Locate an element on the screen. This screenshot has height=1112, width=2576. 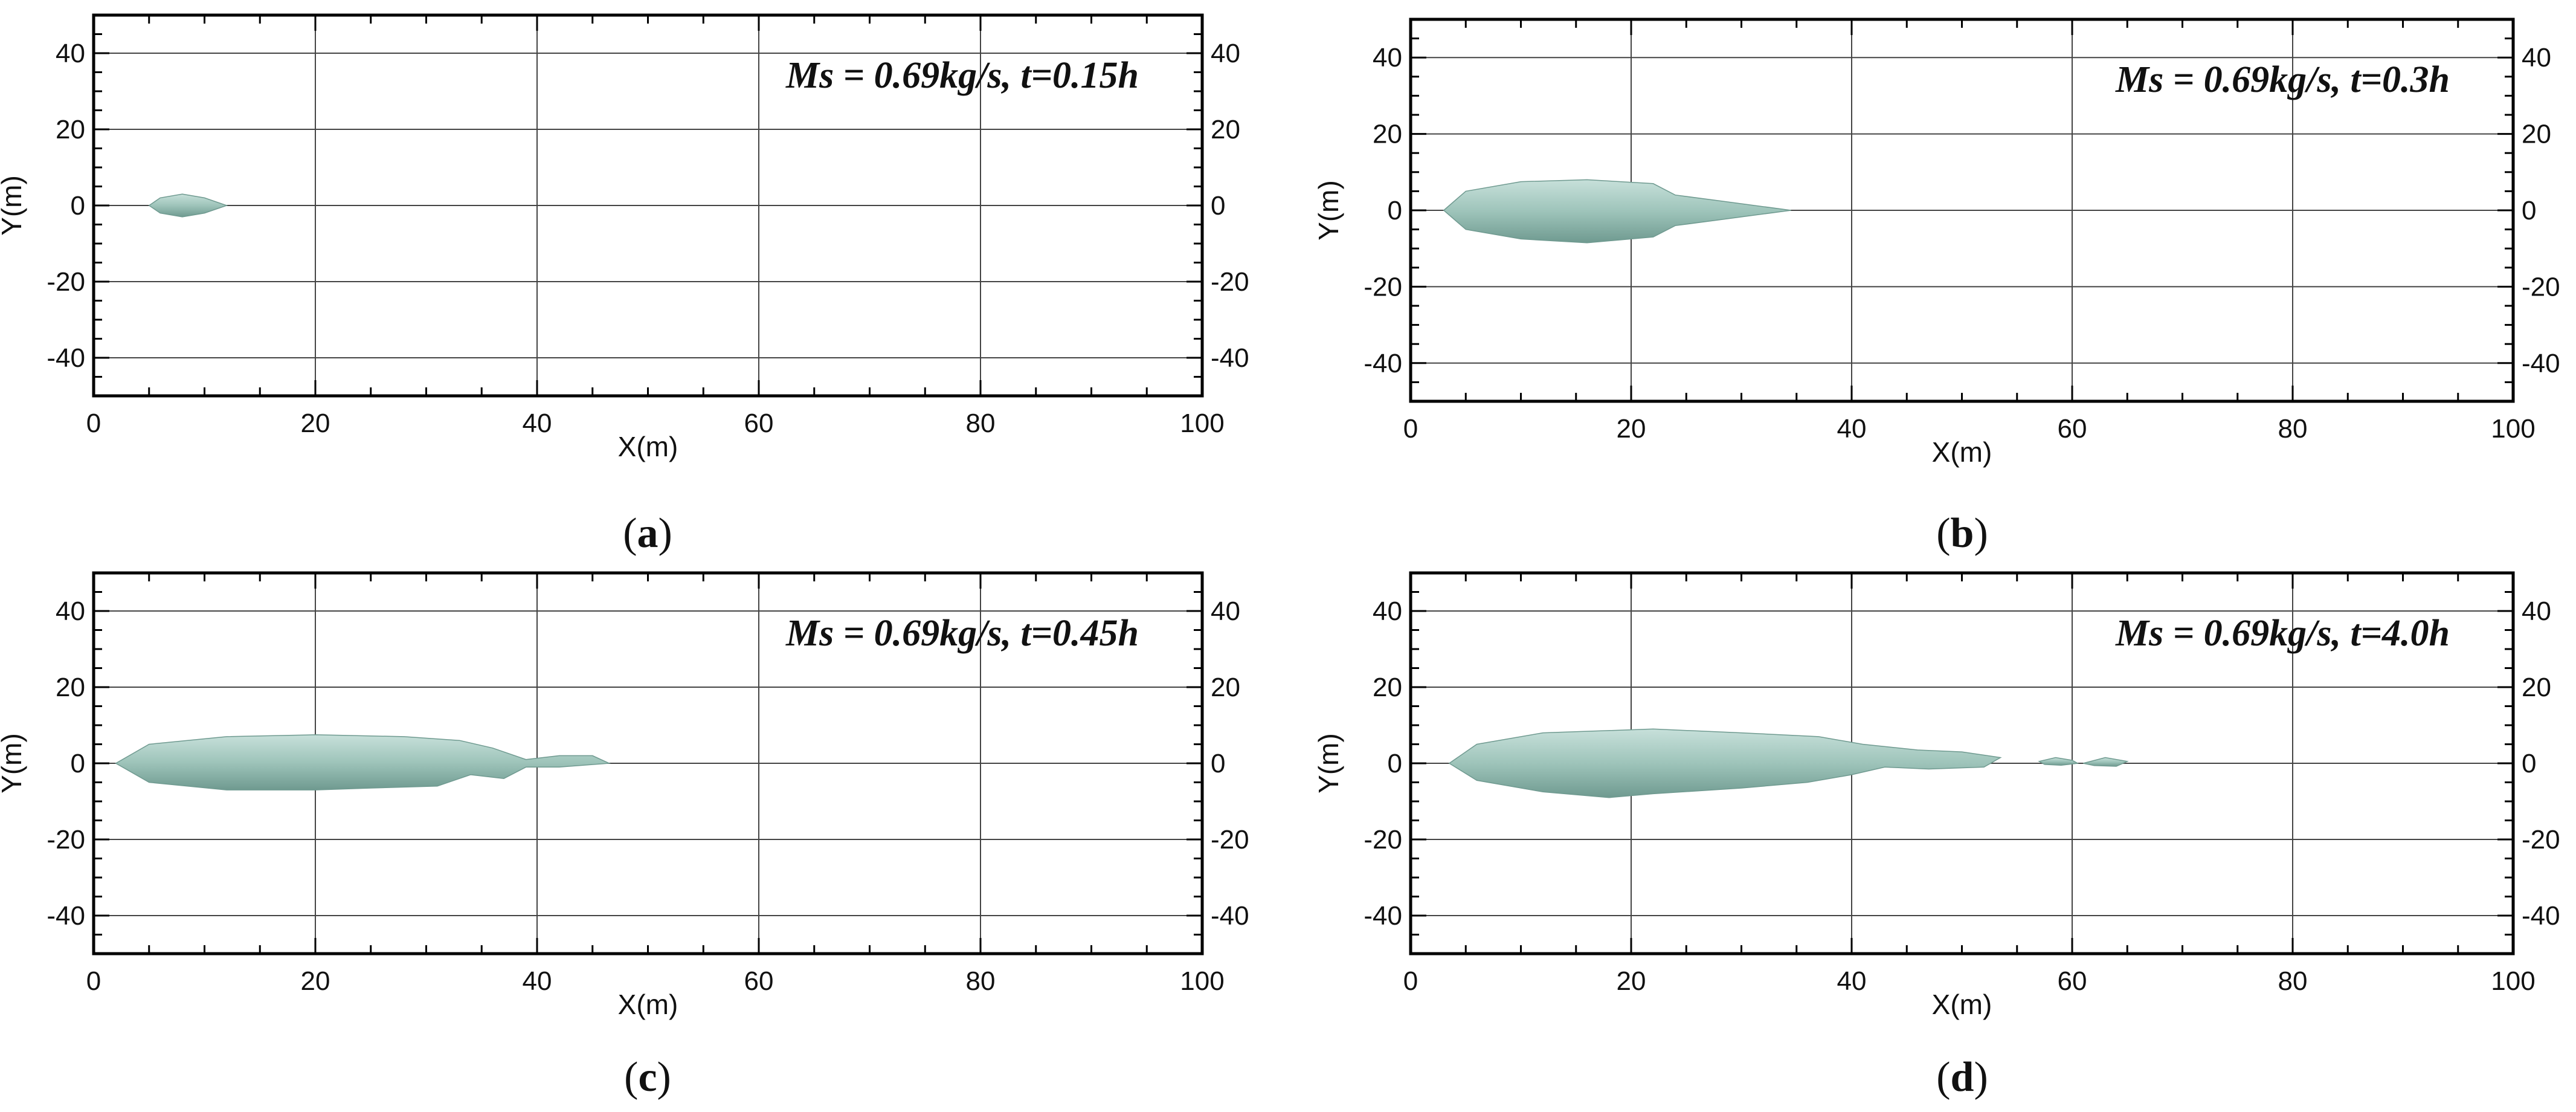
caption-letter: d is located at coordinates (1962, 1077).